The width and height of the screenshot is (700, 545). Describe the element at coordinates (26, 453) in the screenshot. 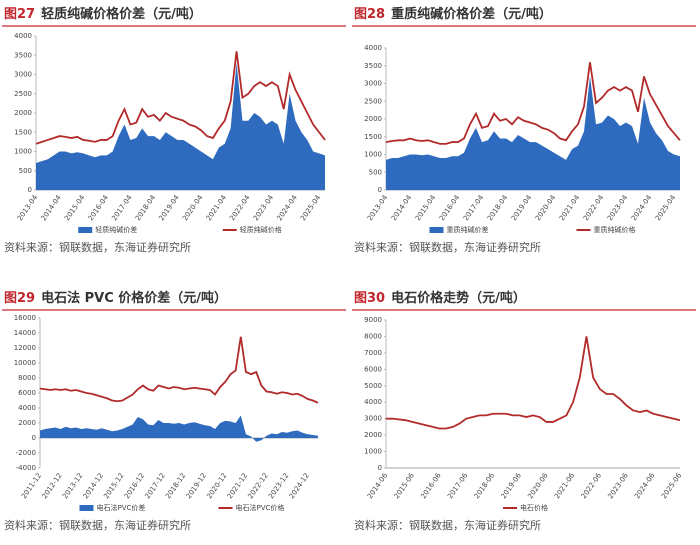

I see `y-tick-label: -2000` at that location.